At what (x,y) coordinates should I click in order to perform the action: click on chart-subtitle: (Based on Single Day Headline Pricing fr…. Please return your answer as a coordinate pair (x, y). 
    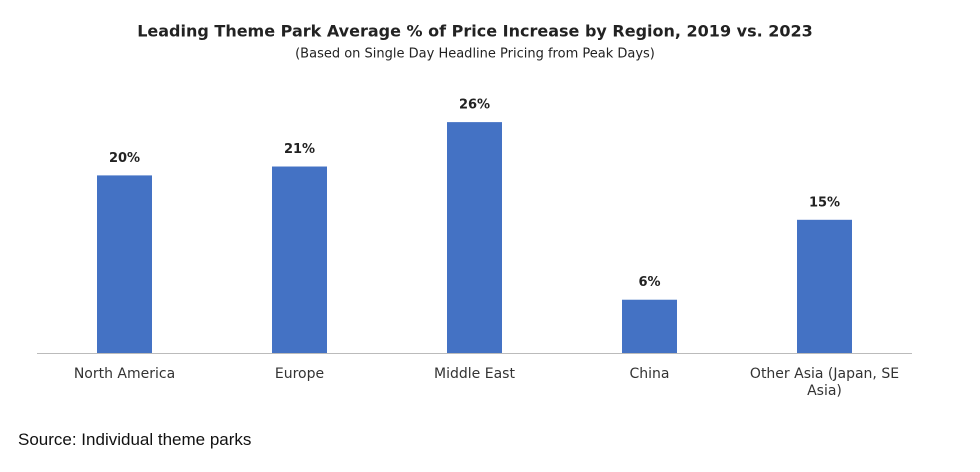
    Looking at the image, I should click on (475, 54).